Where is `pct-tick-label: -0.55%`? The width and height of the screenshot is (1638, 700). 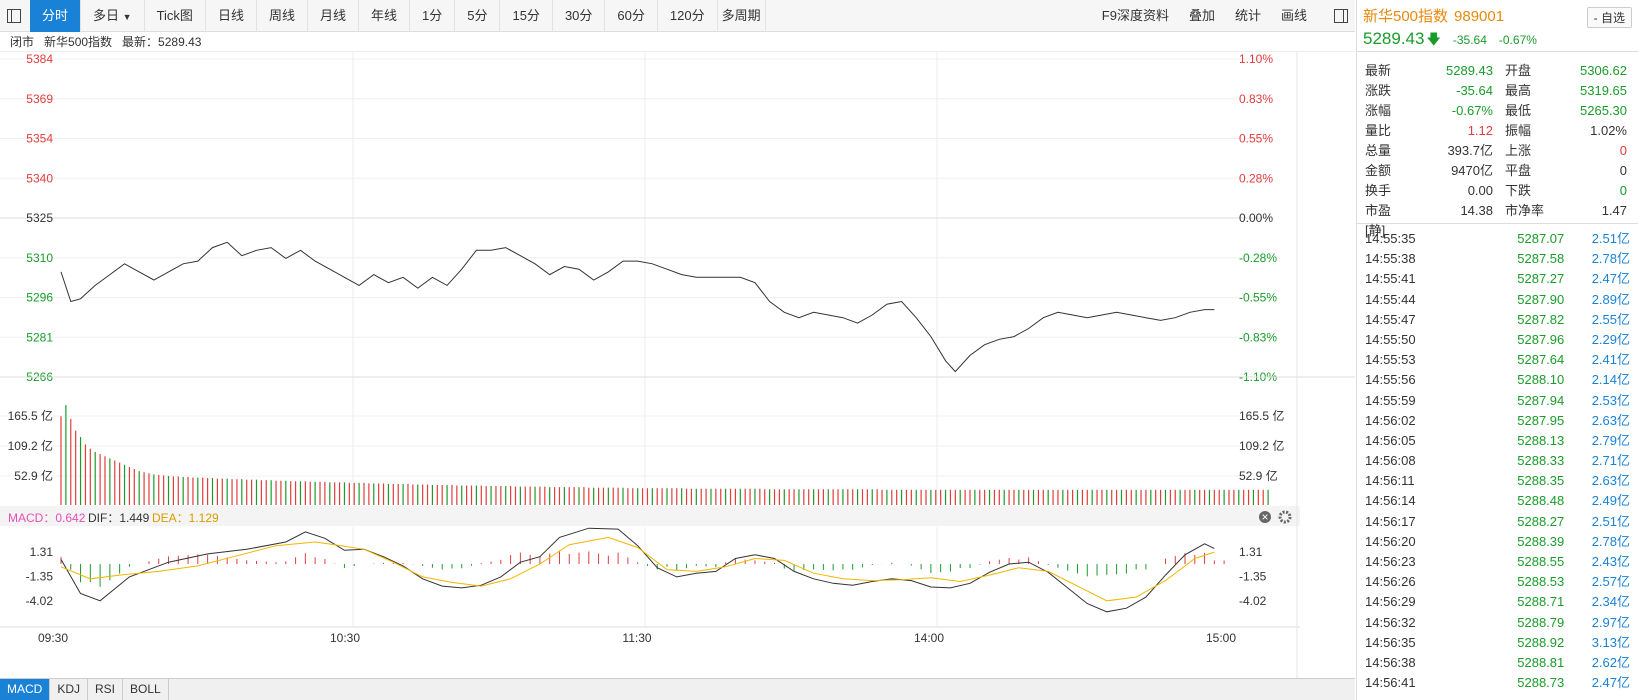
pct-tick-label: -0.55% is located at coordinates (1258, 298).